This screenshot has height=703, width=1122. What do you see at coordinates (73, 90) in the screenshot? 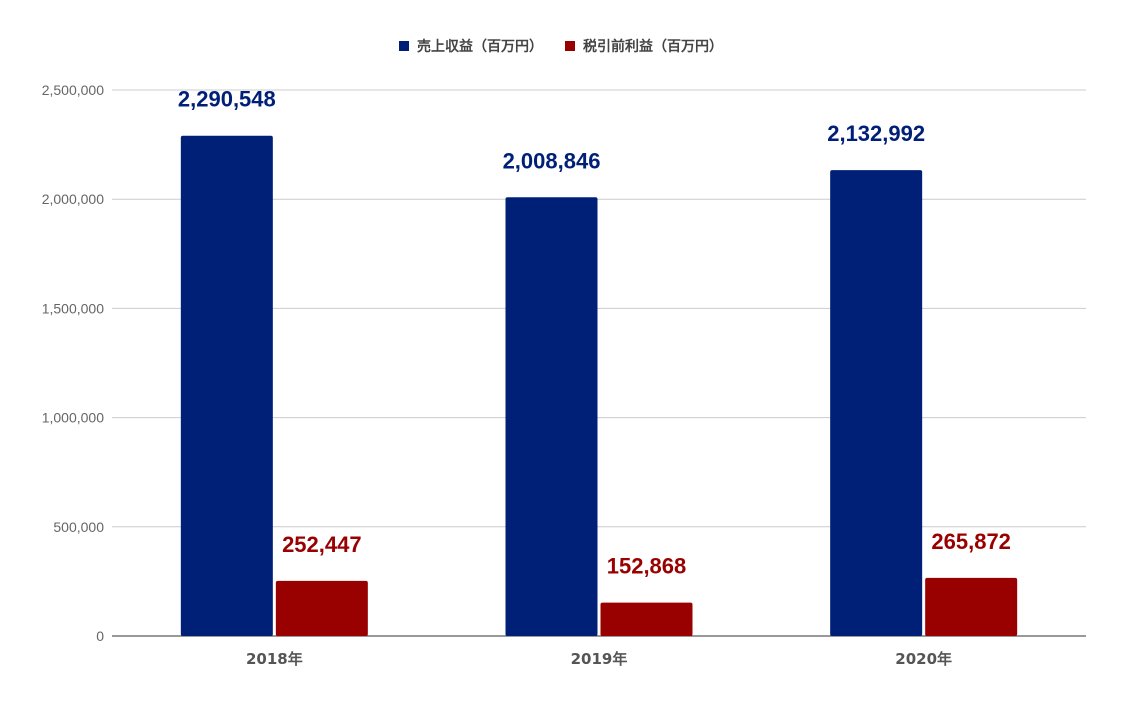
I see `y-tick-label: 2,500,000` at bounding box center [73, 90].